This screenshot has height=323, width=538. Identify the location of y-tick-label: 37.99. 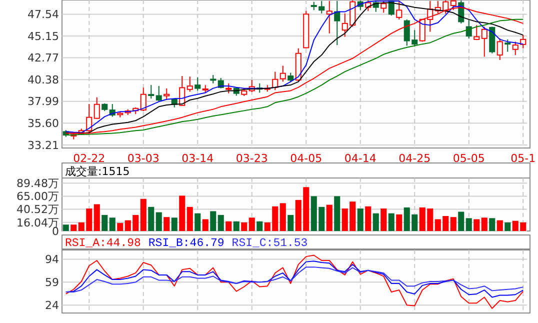
(43, 101).